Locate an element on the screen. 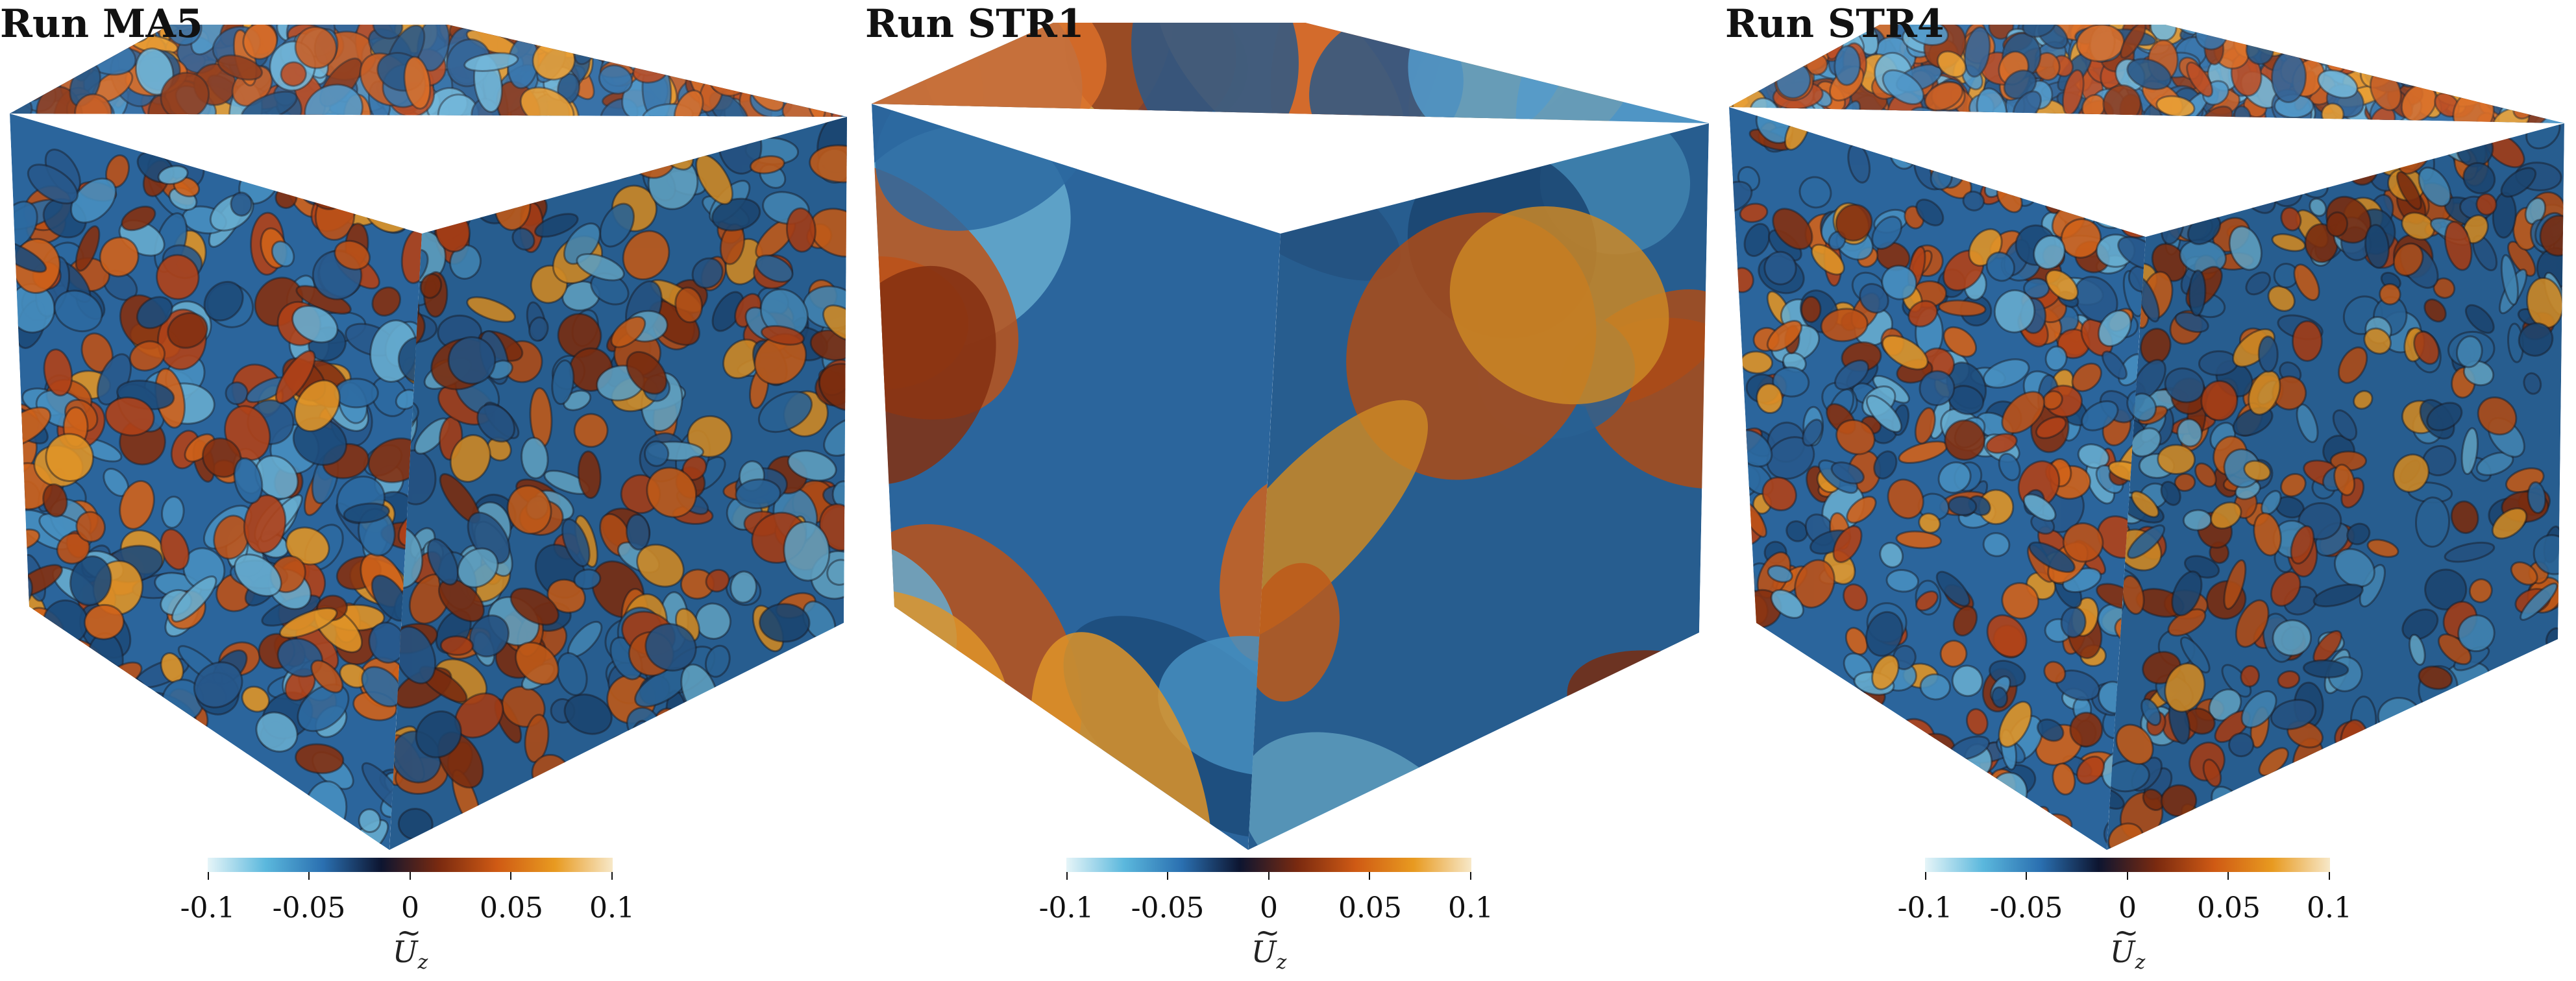  cube-face-top is located at coordinates (428, 71).